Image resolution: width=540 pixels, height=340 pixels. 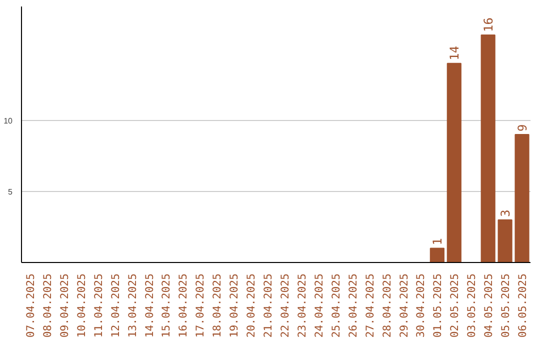 What do you see at coordinates (319, 306) in the screenshot?
I see `x-tick-label: 24.04.2025` at bounding box center [319, 306].